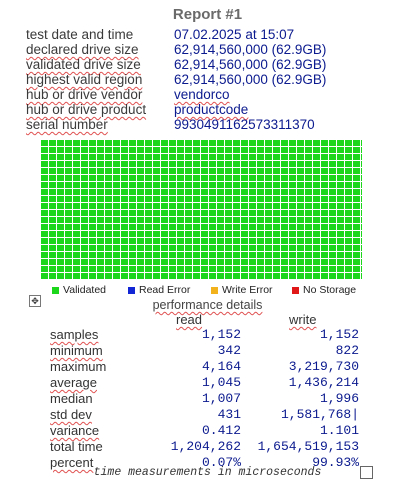  What do you see at coordinates (78, 366) in the screenshot?
I see `row-label: maximum` at bounding box center [78, 366].